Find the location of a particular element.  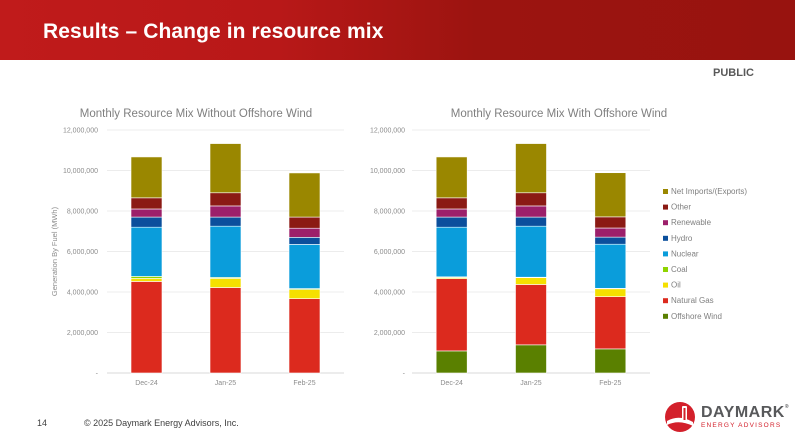

legend-label: Oil is located at coordinates (676, 285).